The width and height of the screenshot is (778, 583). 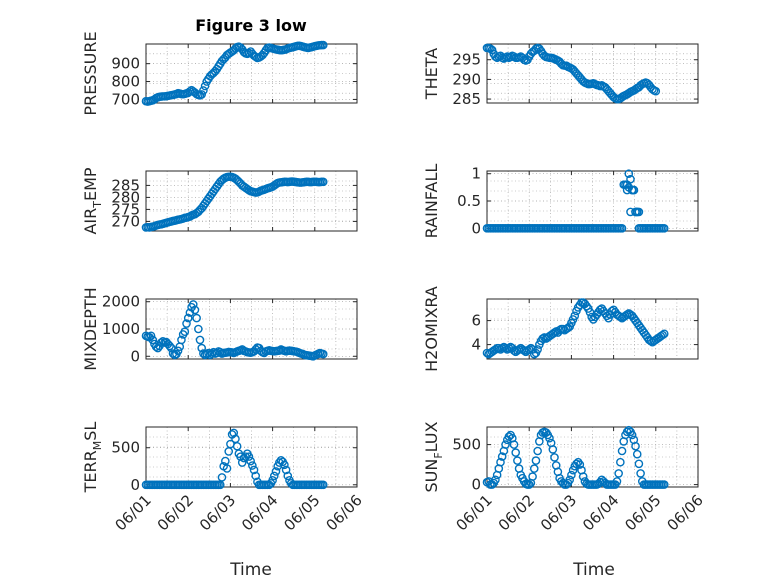 I want to click on y-tick-label: 2000, so click(x=121, y=302).